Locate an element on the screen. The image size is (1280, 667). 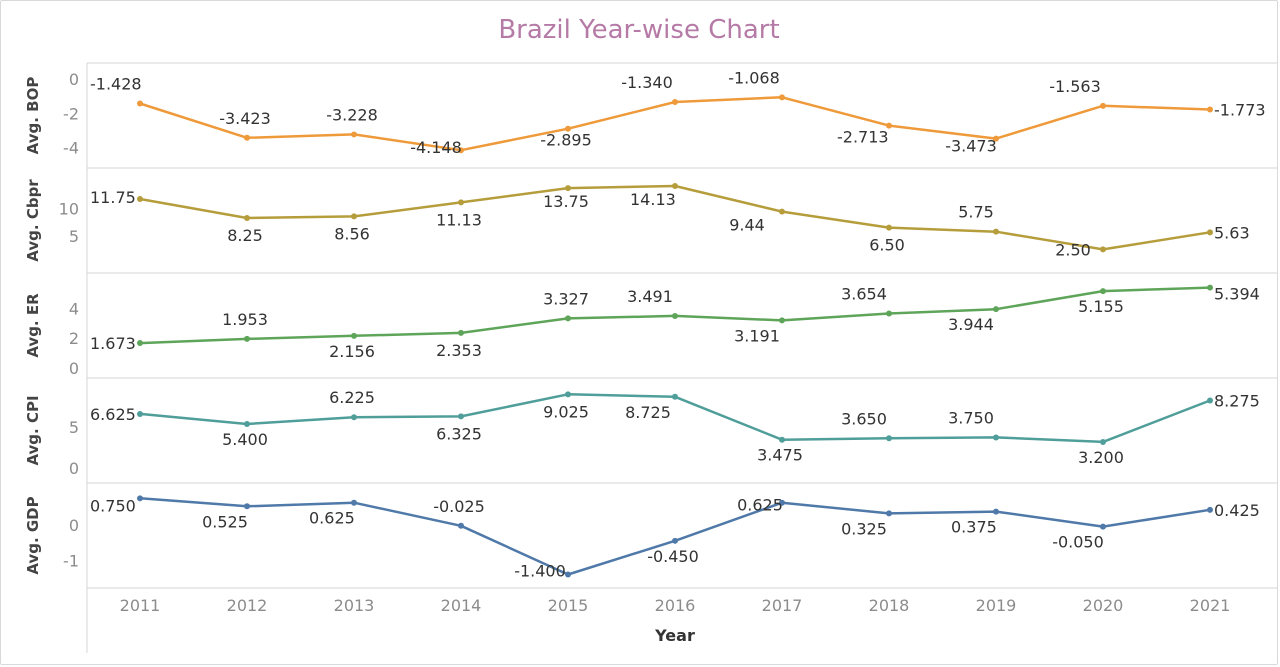
x-tick-label: 2016 is located at coordinates (675, 605).